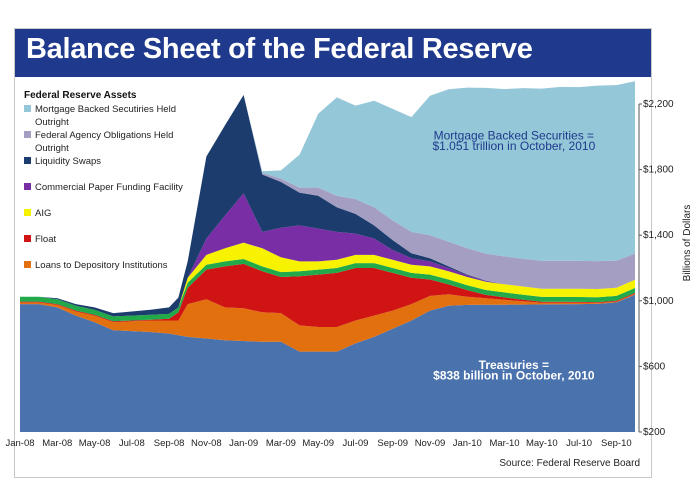 This screenshot has width=700, height=498. What do you see at coordinates (542, 443) in the screenshot?
I see `x-tick-label: May-10` at bounding box center [542, 443].